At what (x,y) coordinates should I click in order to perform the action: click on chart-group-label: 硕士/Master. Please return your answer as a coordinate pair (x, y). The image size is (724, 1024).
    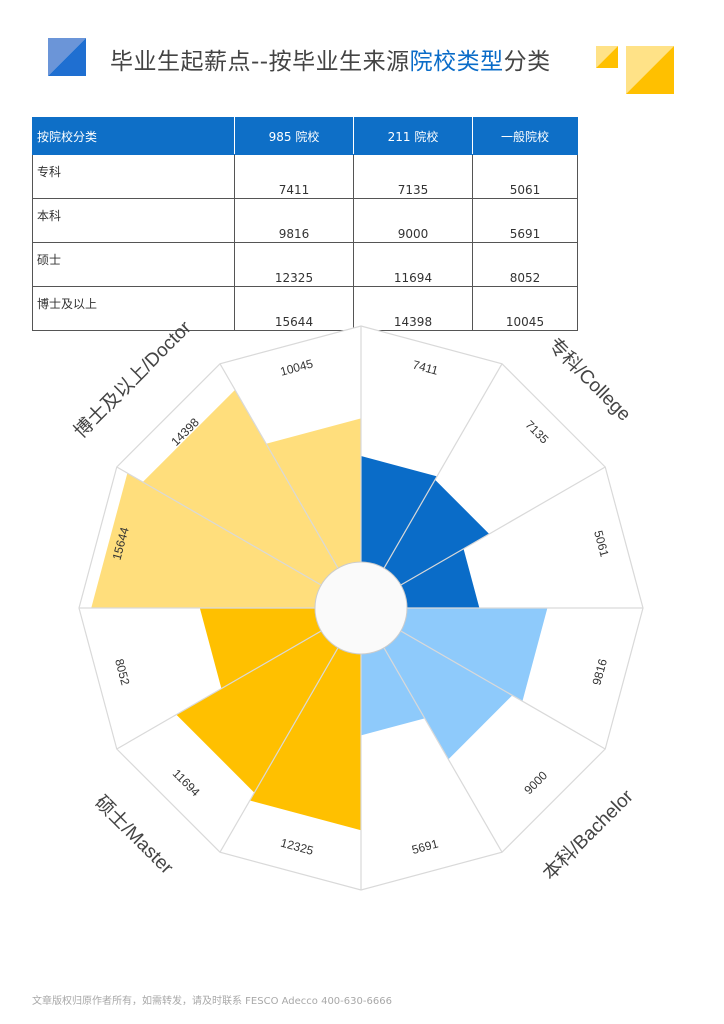
    Looking at the image, I should click on (134, 835).